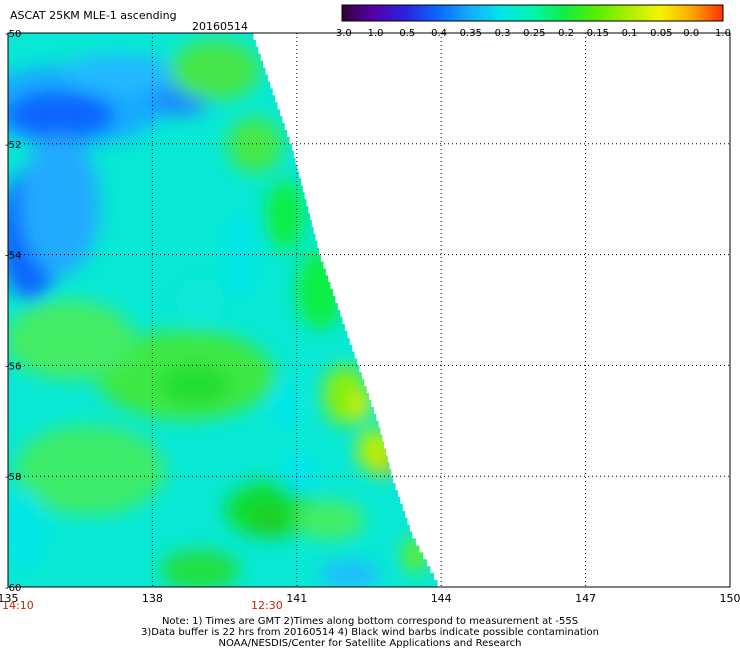  I want to click on y-tick-label: -58, so click(13, 477).